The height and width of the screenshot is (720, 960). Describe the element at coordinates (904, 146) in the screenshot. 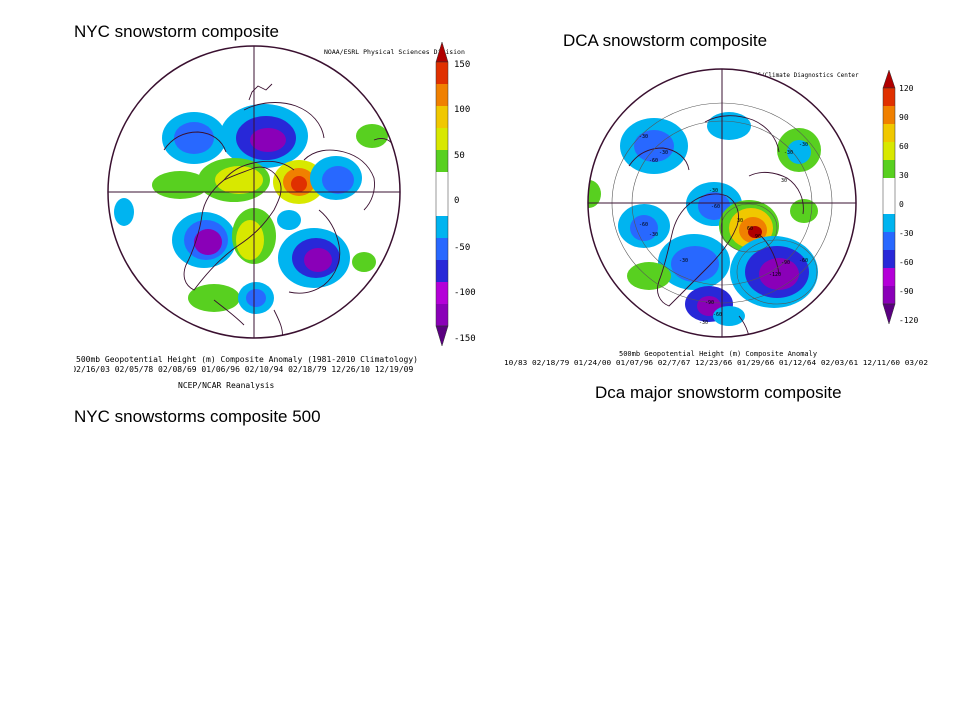

I see `dca-colorbar-tick: 60` at that location.